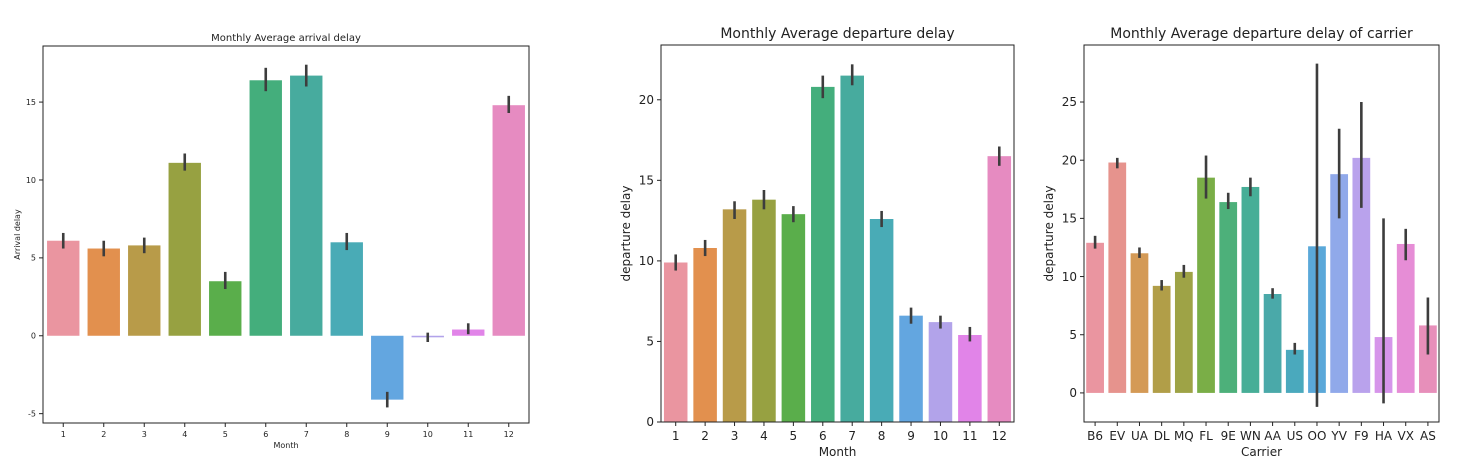  What do you see at coordinates (1384, 436) in the screenshot?
I see `x-tick-label: HA` at bounding box center [1384, 436].